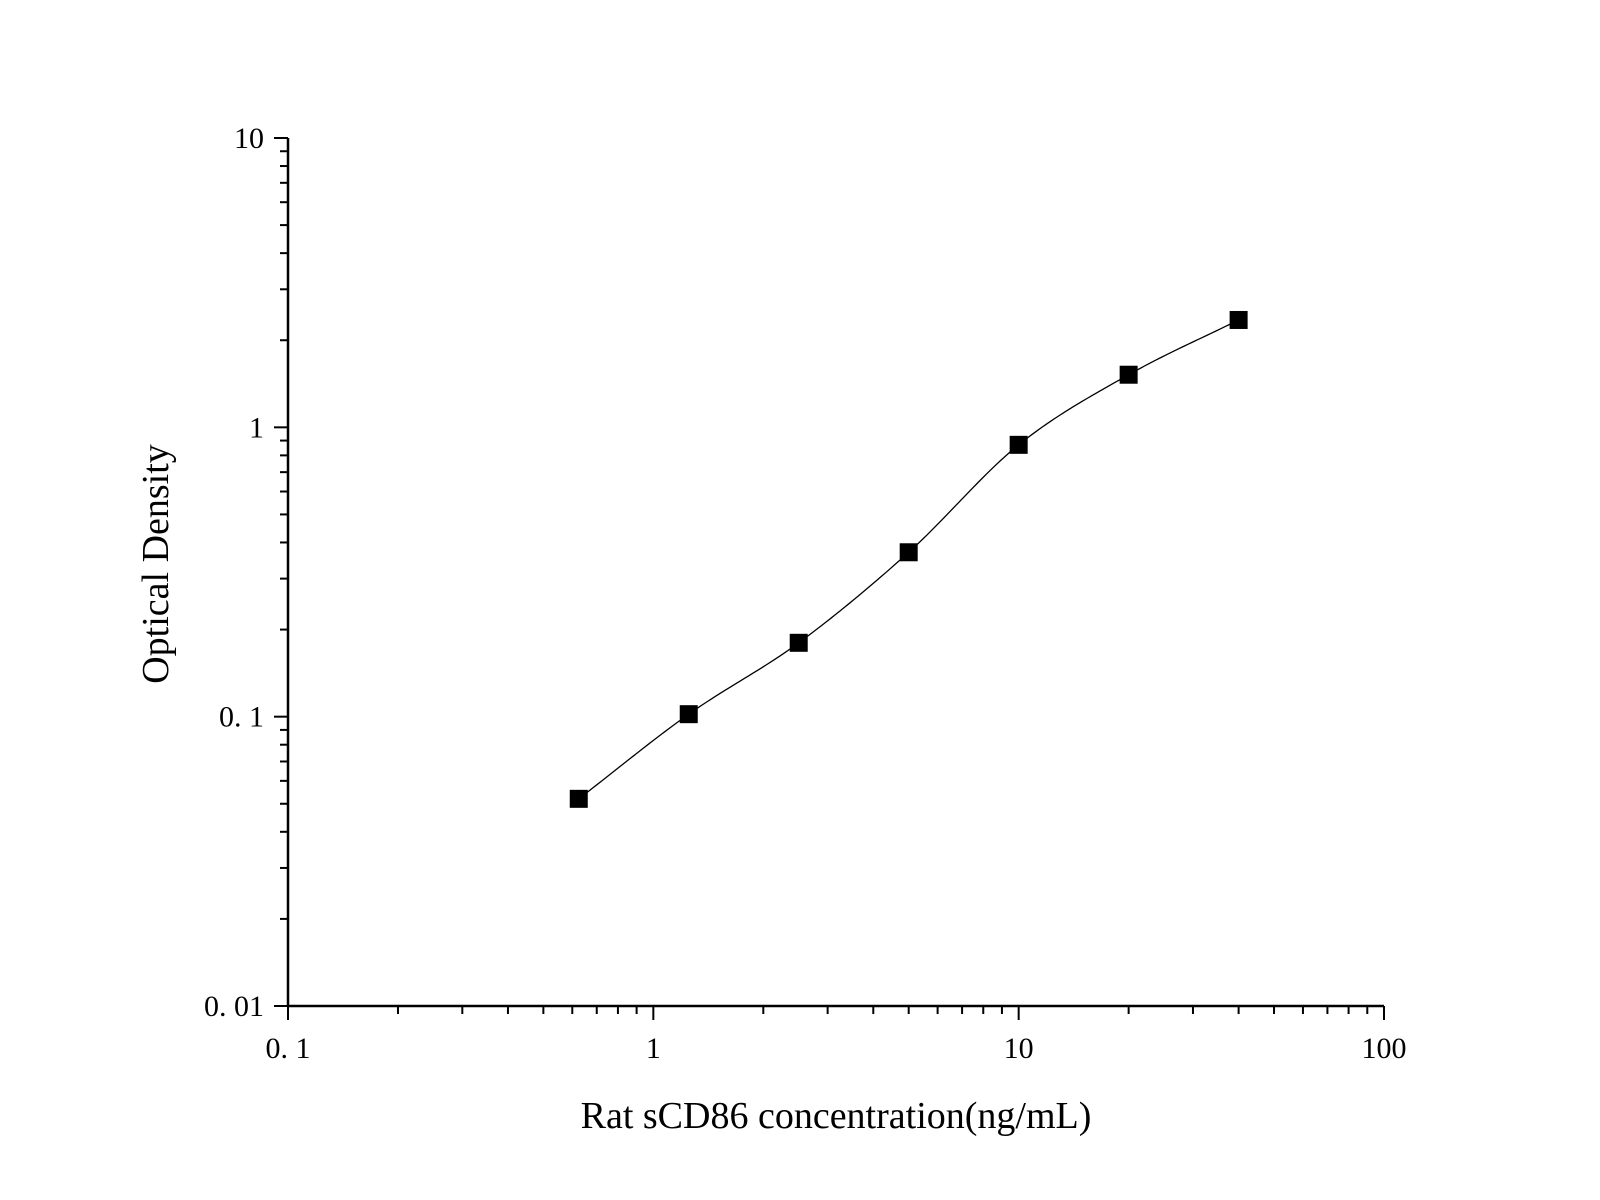  Describe the element at coordinates (1019, 1048) in the screenshot. I see `x-tick-label: 10` at that location.